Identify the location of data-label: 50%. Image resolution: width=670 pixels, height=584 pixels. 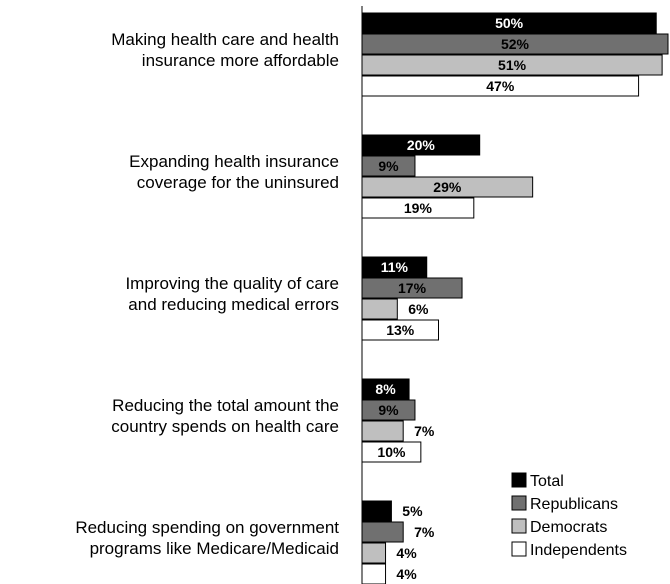
(509, 23).